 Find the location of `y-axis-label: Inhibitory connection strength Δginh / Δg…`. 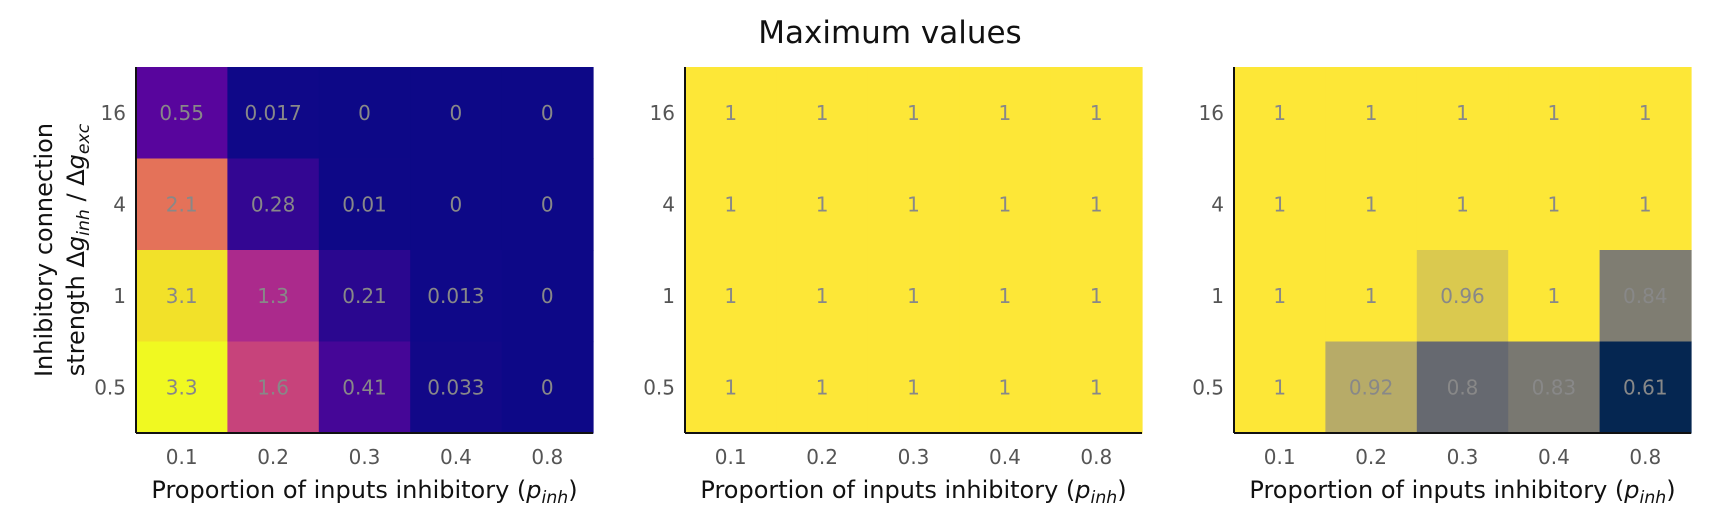

y-axis-label: Inhibitory connection strength Δginh / Δg… is located at coordinates (62, 250).